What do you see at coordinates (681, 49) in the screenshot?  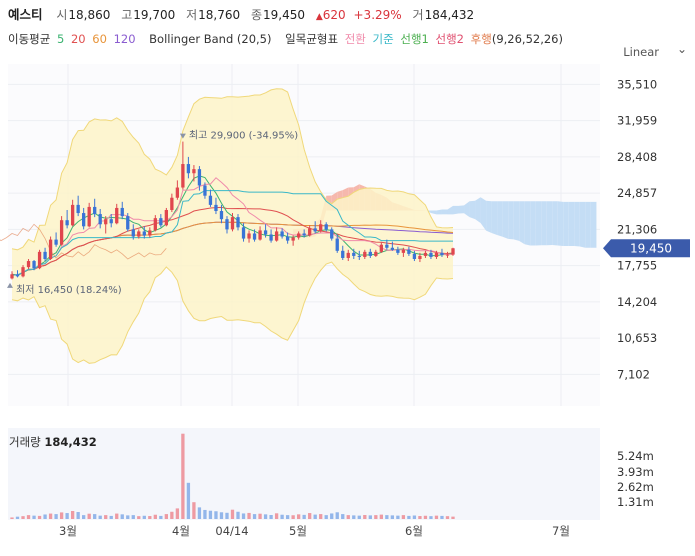 I see `chevron-down-icon: ⌄` at bounding box center [681, 49].